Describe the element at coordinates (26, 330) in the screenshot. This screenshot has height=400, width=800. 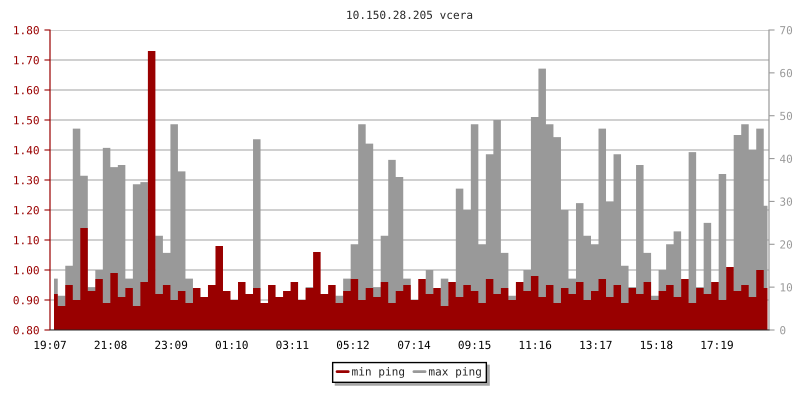
I see `y-tick-label: 0.80` at that location.